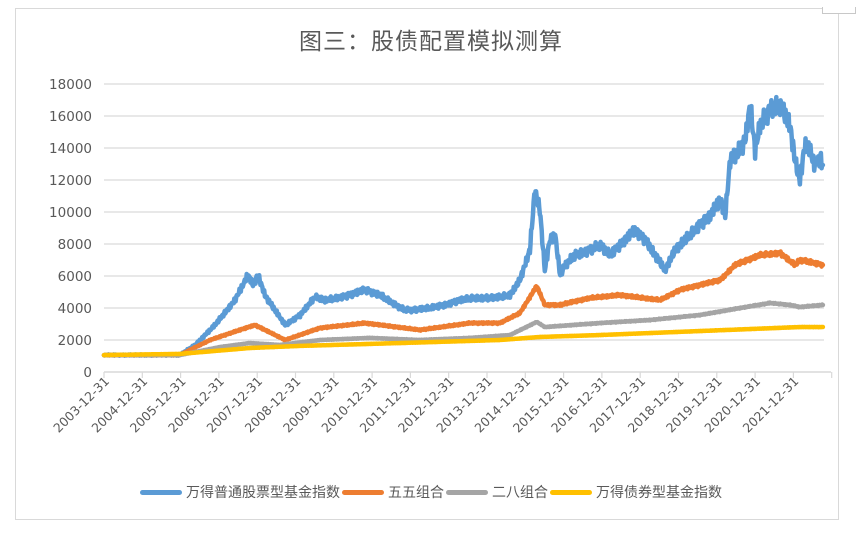 The image size is (862, 535). What do you see at coordinates (75, 309) in the screenshot?
I see `y-tick-label: 4000` at bounding box center [75, 309].